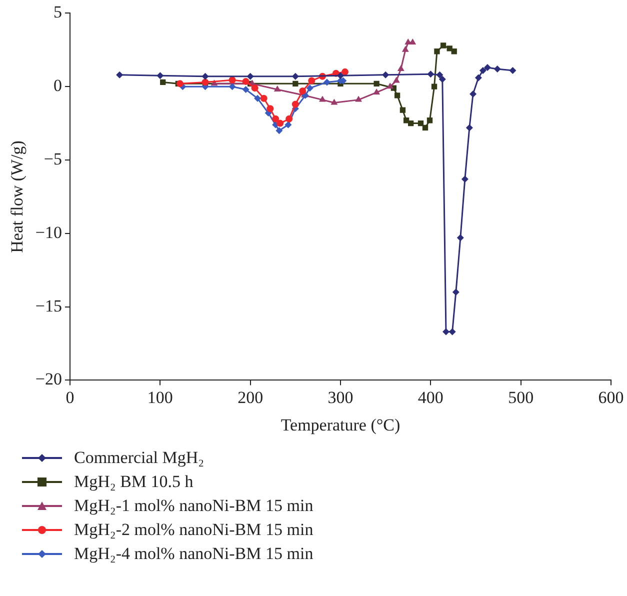 Image resolution: width=627 pixels, height=596 pixels. What do you see at coordinates (53, 158) in the screenshot?
I see `y-tick-label: −5` at bounding box center [53, 158].